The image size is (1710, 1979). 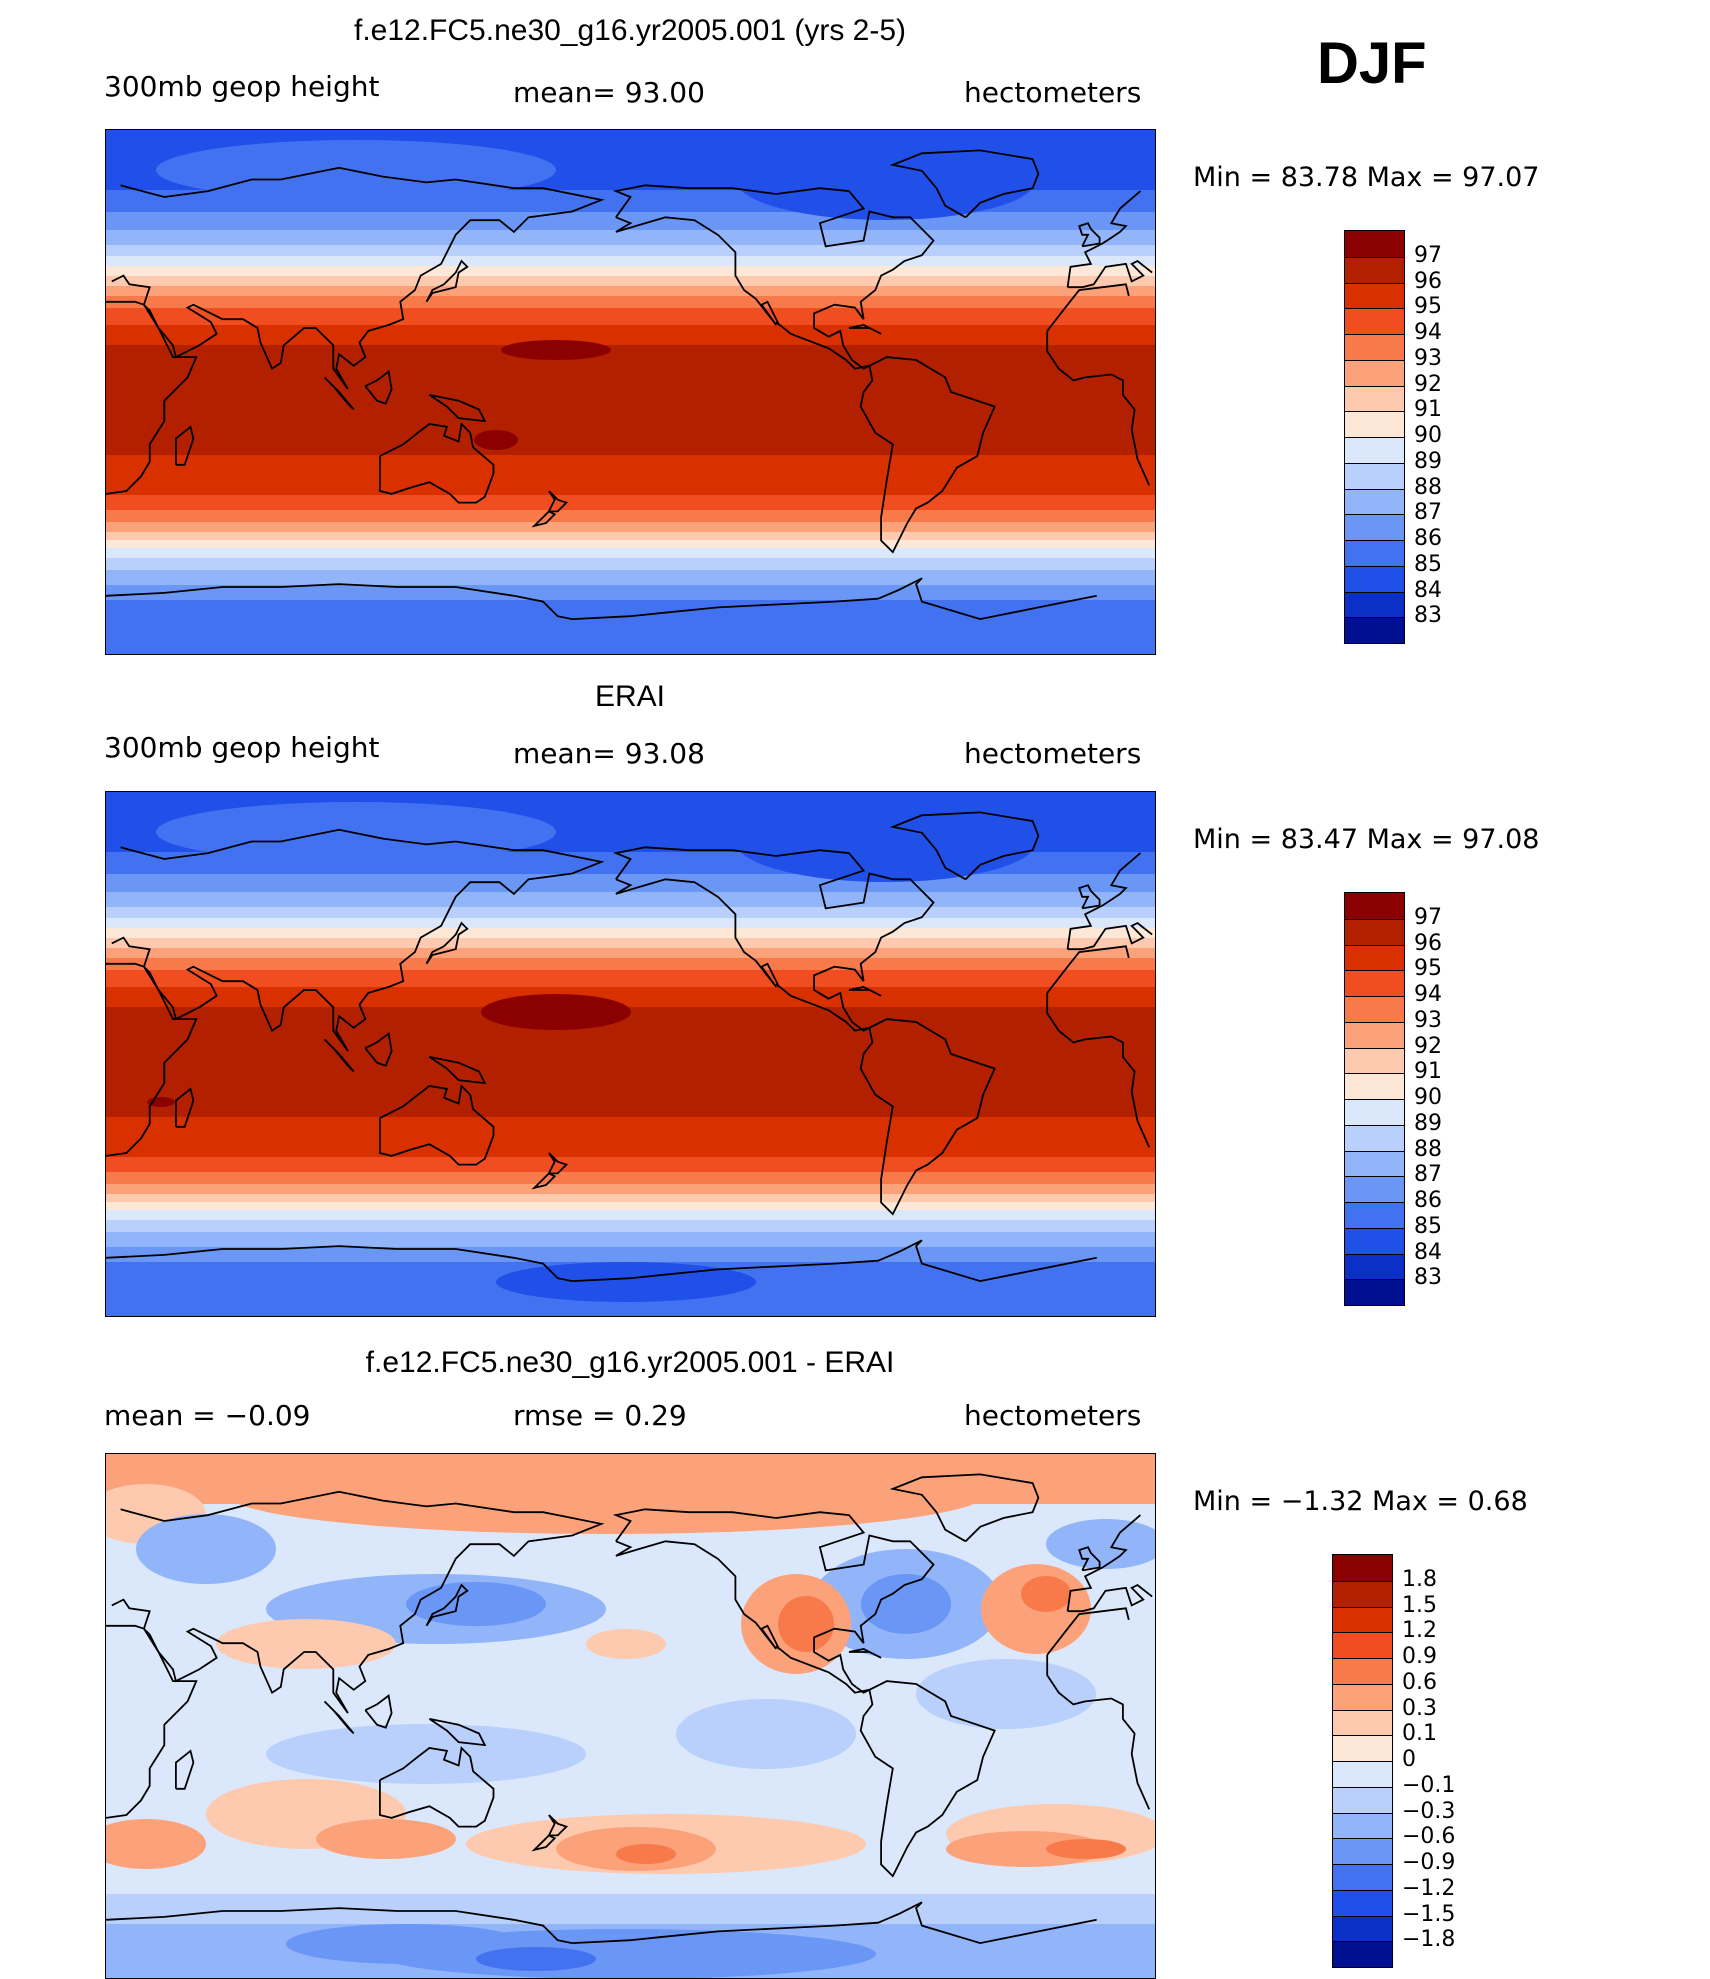 I want to click on colorbar-label: 93, so click(x=1428, y=358).